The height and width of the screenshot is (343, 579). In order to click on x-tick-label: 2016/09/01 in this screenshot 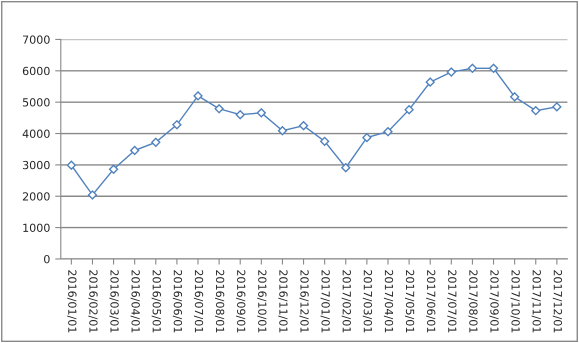, I will do `click(241, 301)`.